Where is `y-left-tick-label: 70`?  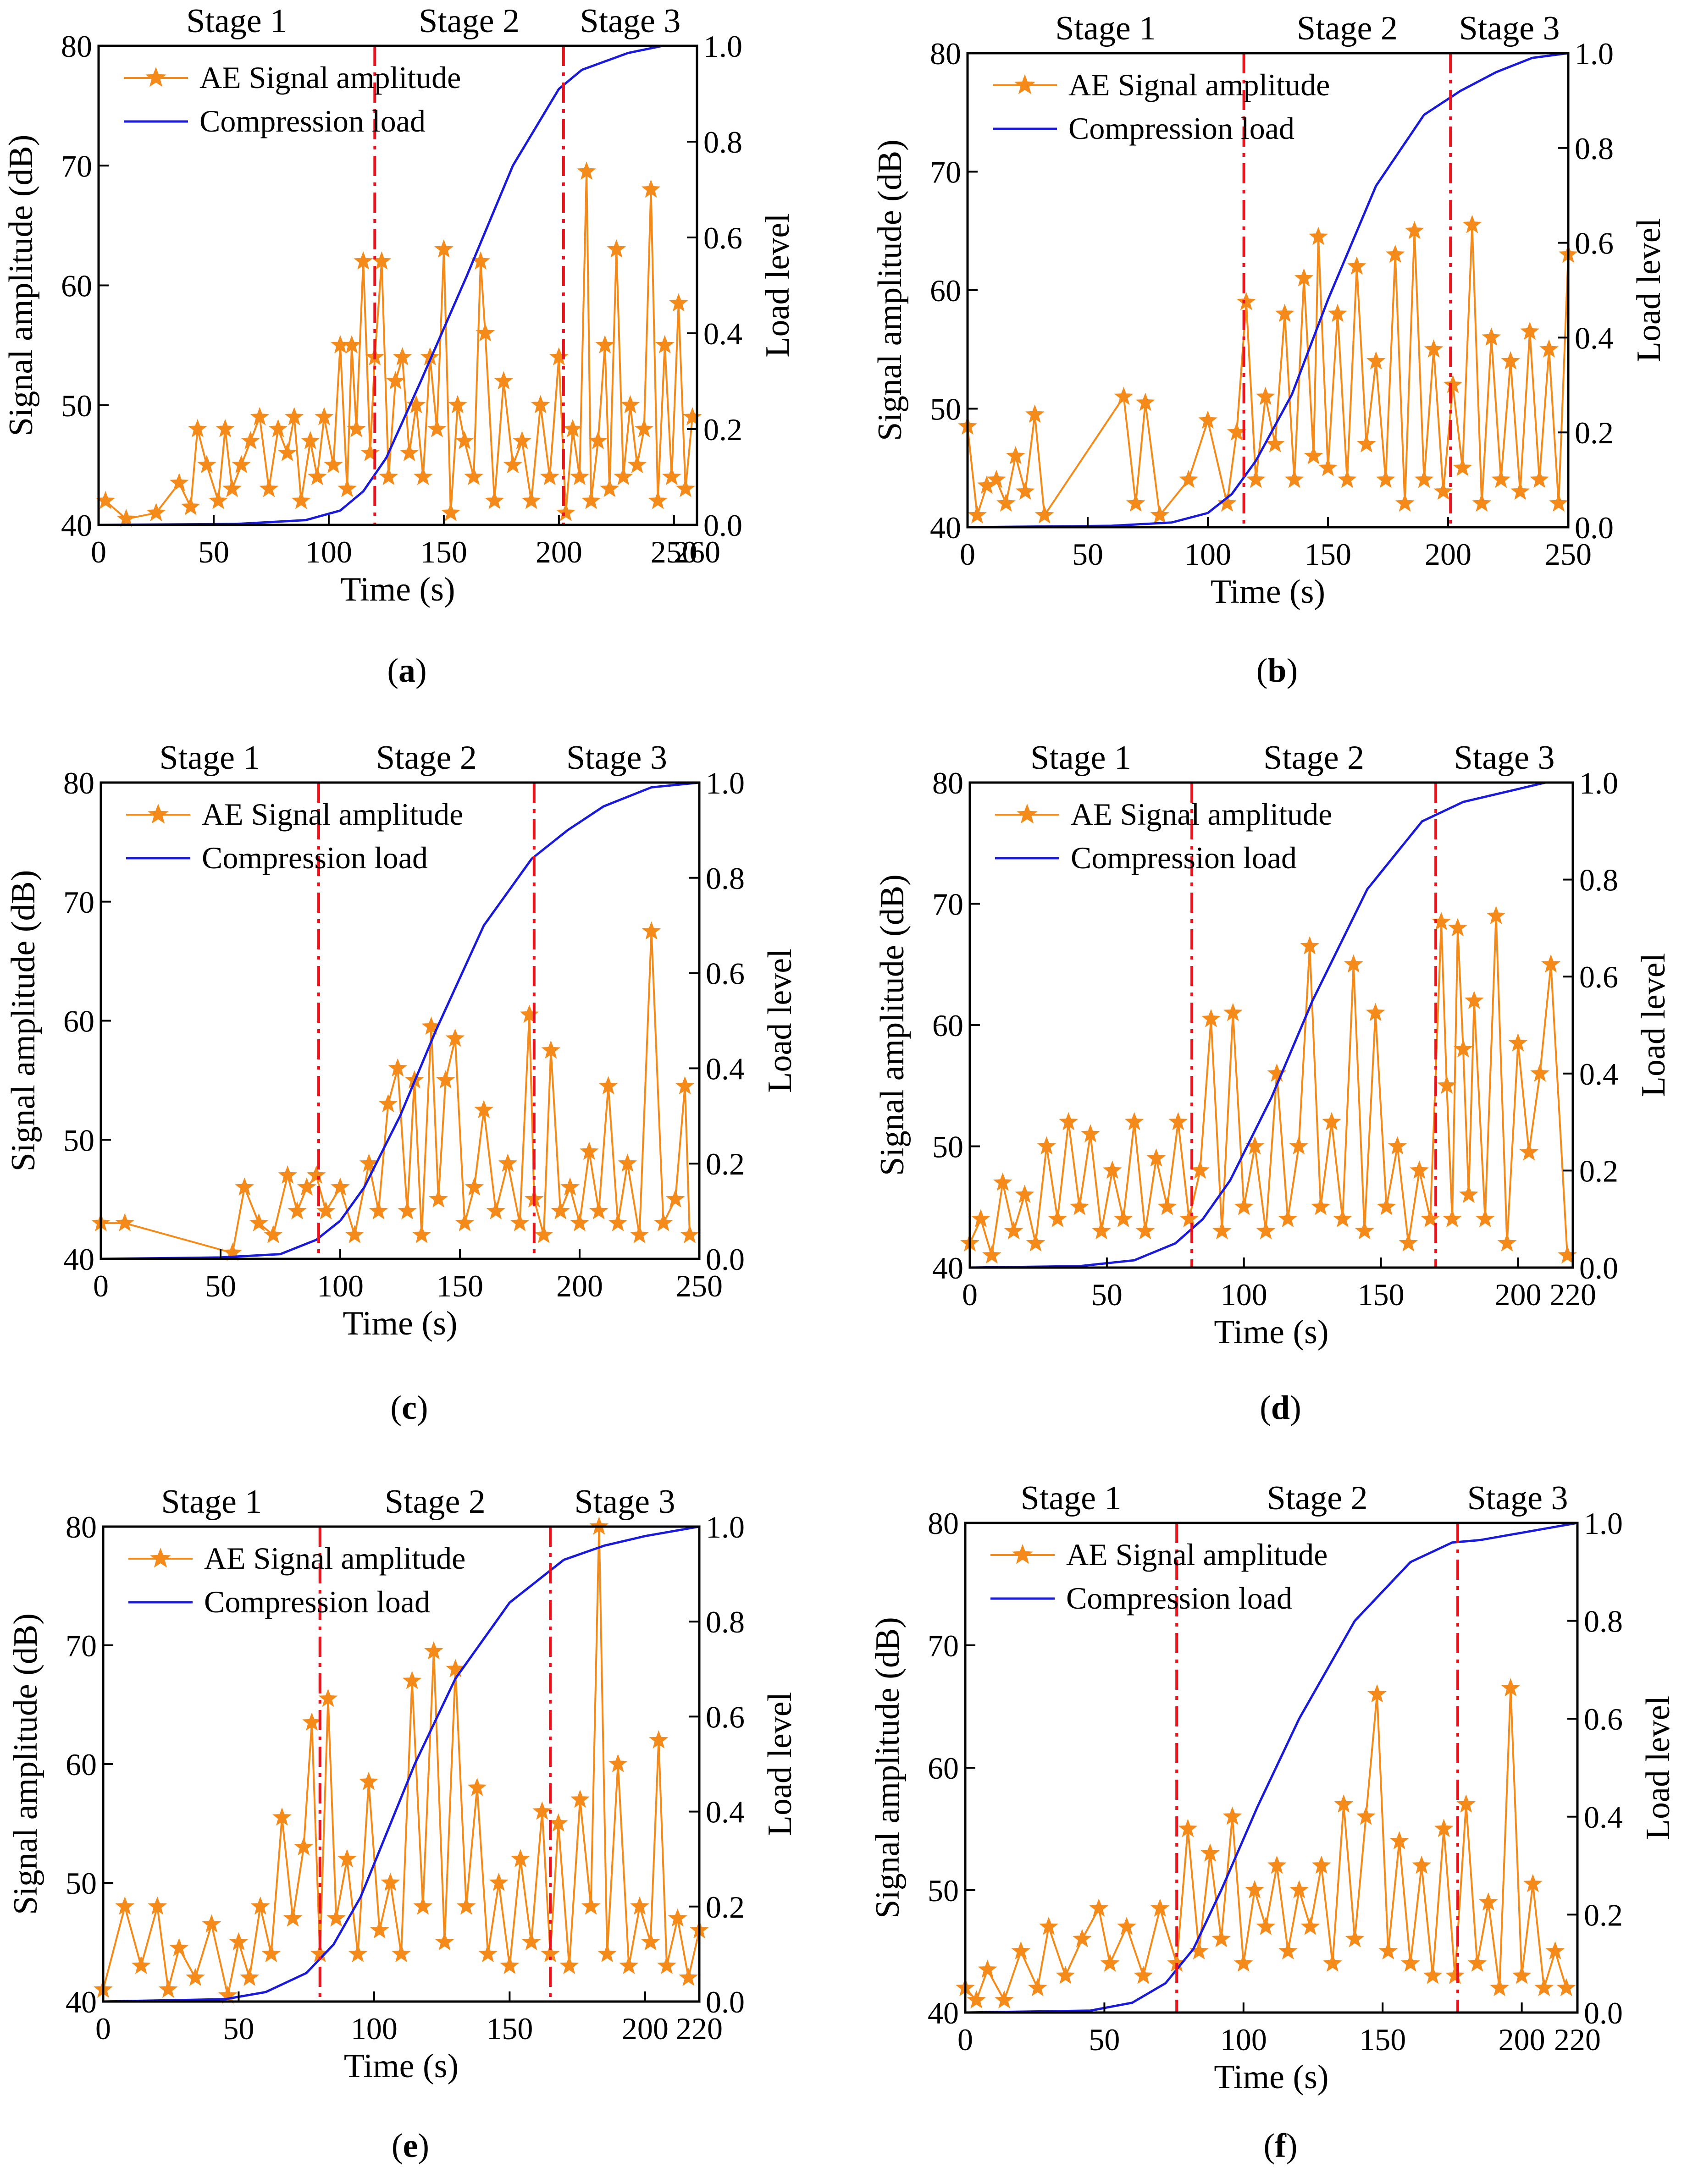 y-left-tick-label: 70 is located at coordinates (947, 904).